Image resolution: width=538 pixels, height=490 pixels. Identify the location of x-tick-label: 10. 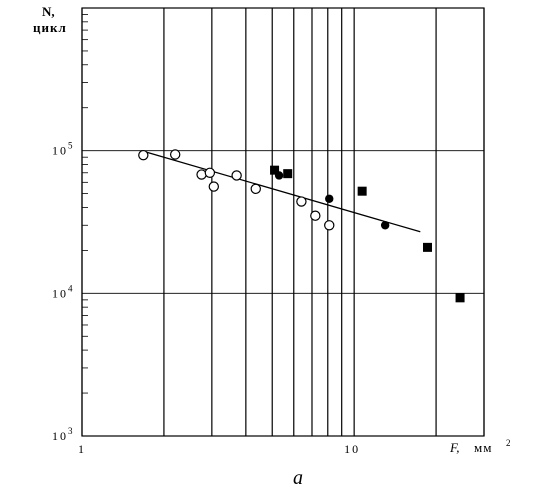
(352, 449).